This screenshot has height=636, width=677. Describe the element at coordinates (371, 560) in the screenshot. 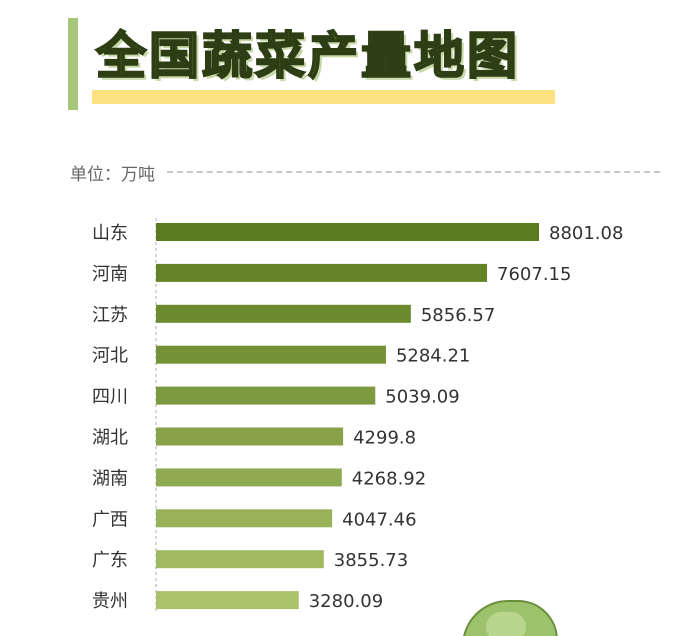

I see `value-label: 3855.73` at that location.